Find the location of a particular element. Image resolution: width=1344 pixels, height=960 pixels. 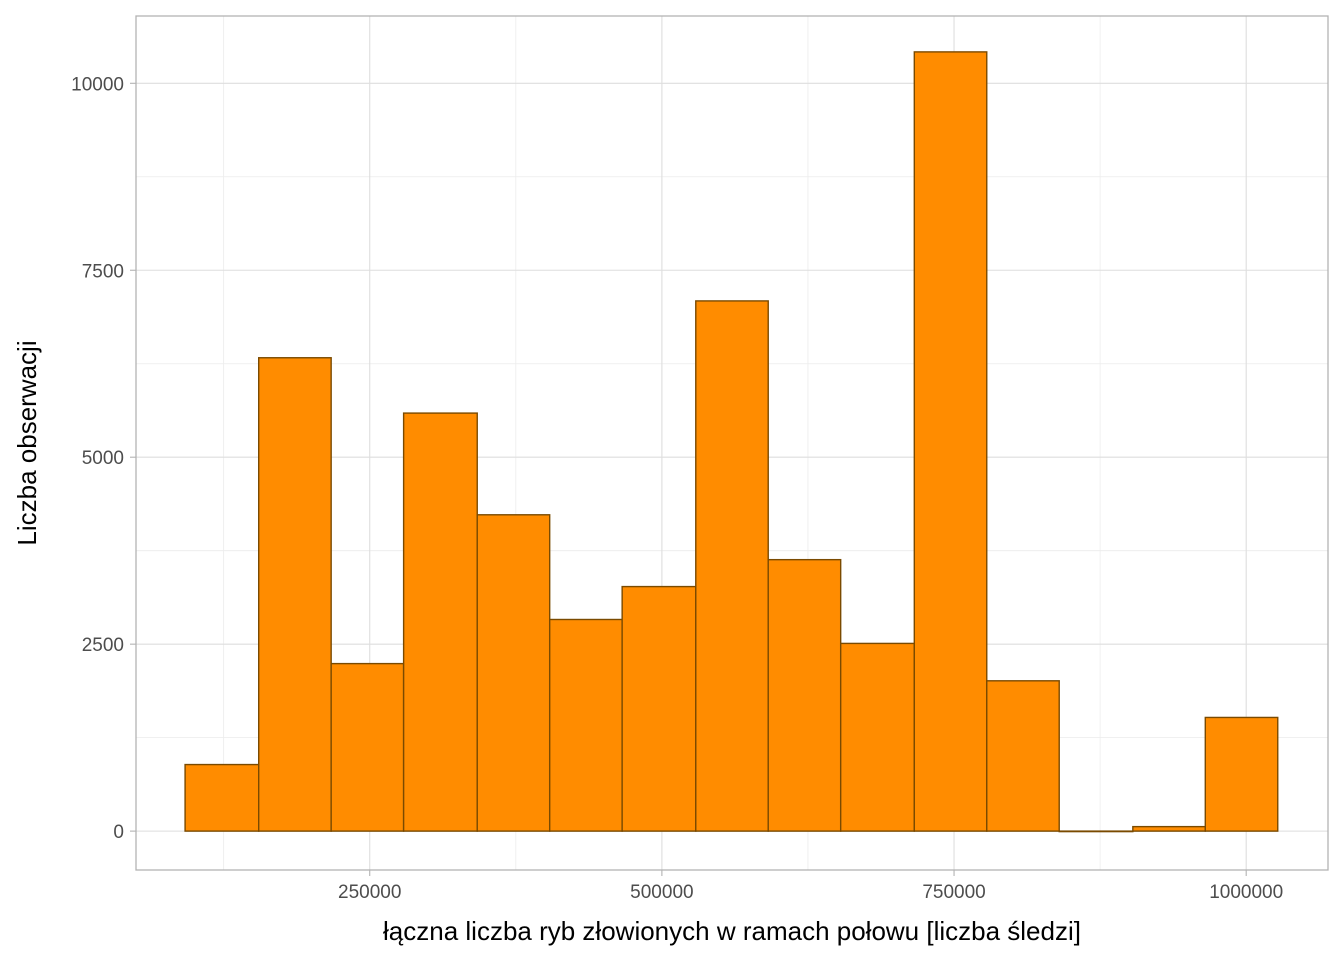

y-tick-label-3: 7500 is located at coordinates (103, 271).